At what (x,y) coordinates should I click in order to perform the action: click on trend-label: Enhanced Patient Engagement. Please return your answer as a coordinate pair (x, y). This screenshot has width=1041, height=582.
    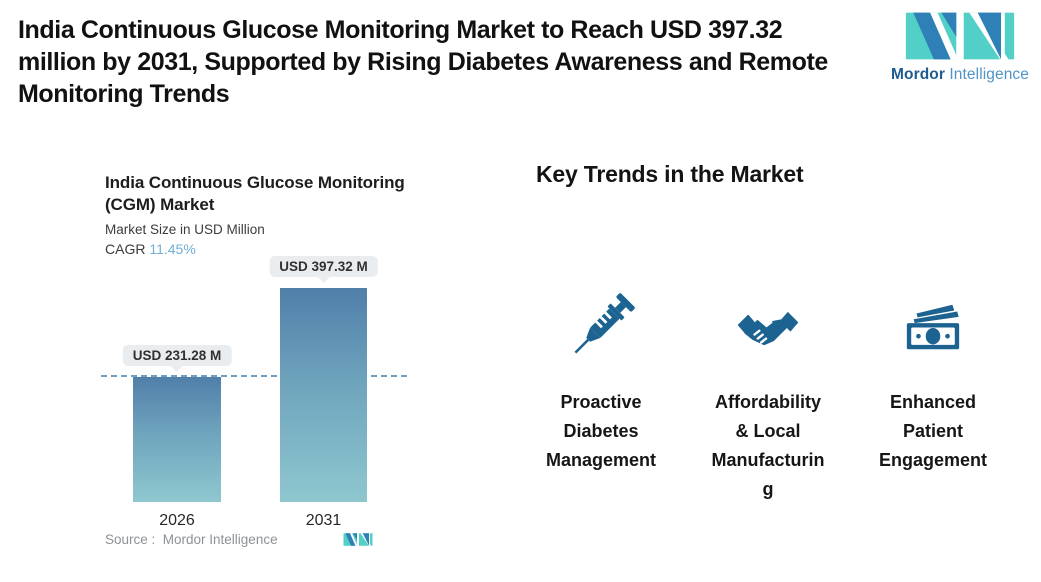
    Looking at the image, I should click on (933, 431).